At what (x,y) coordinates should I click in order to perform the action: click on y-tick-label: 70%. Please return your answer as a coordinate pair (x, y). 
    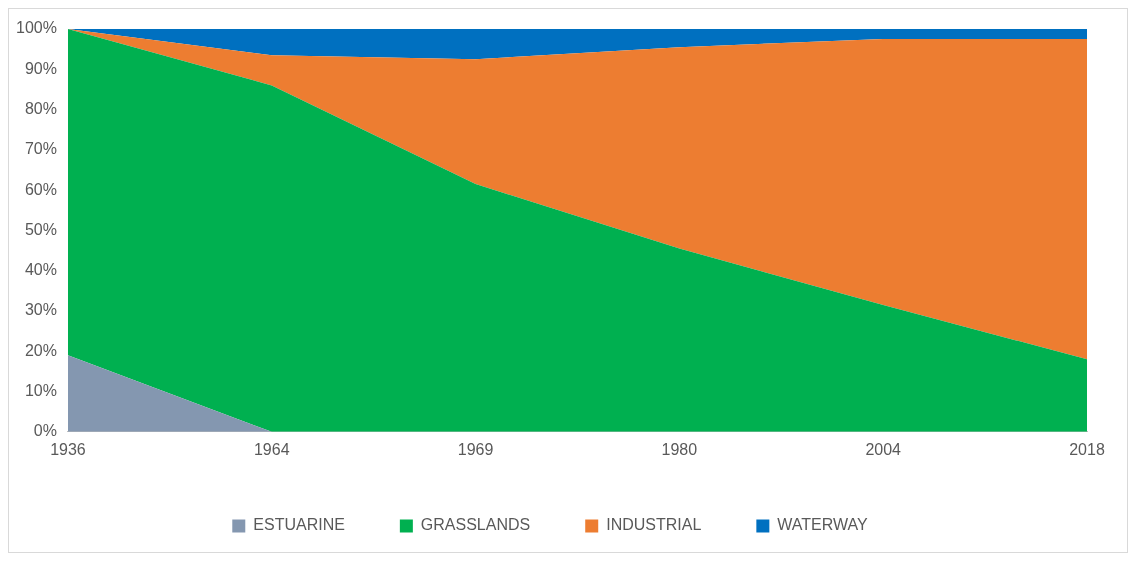
    Looking at the image, I should click on (40, 149).